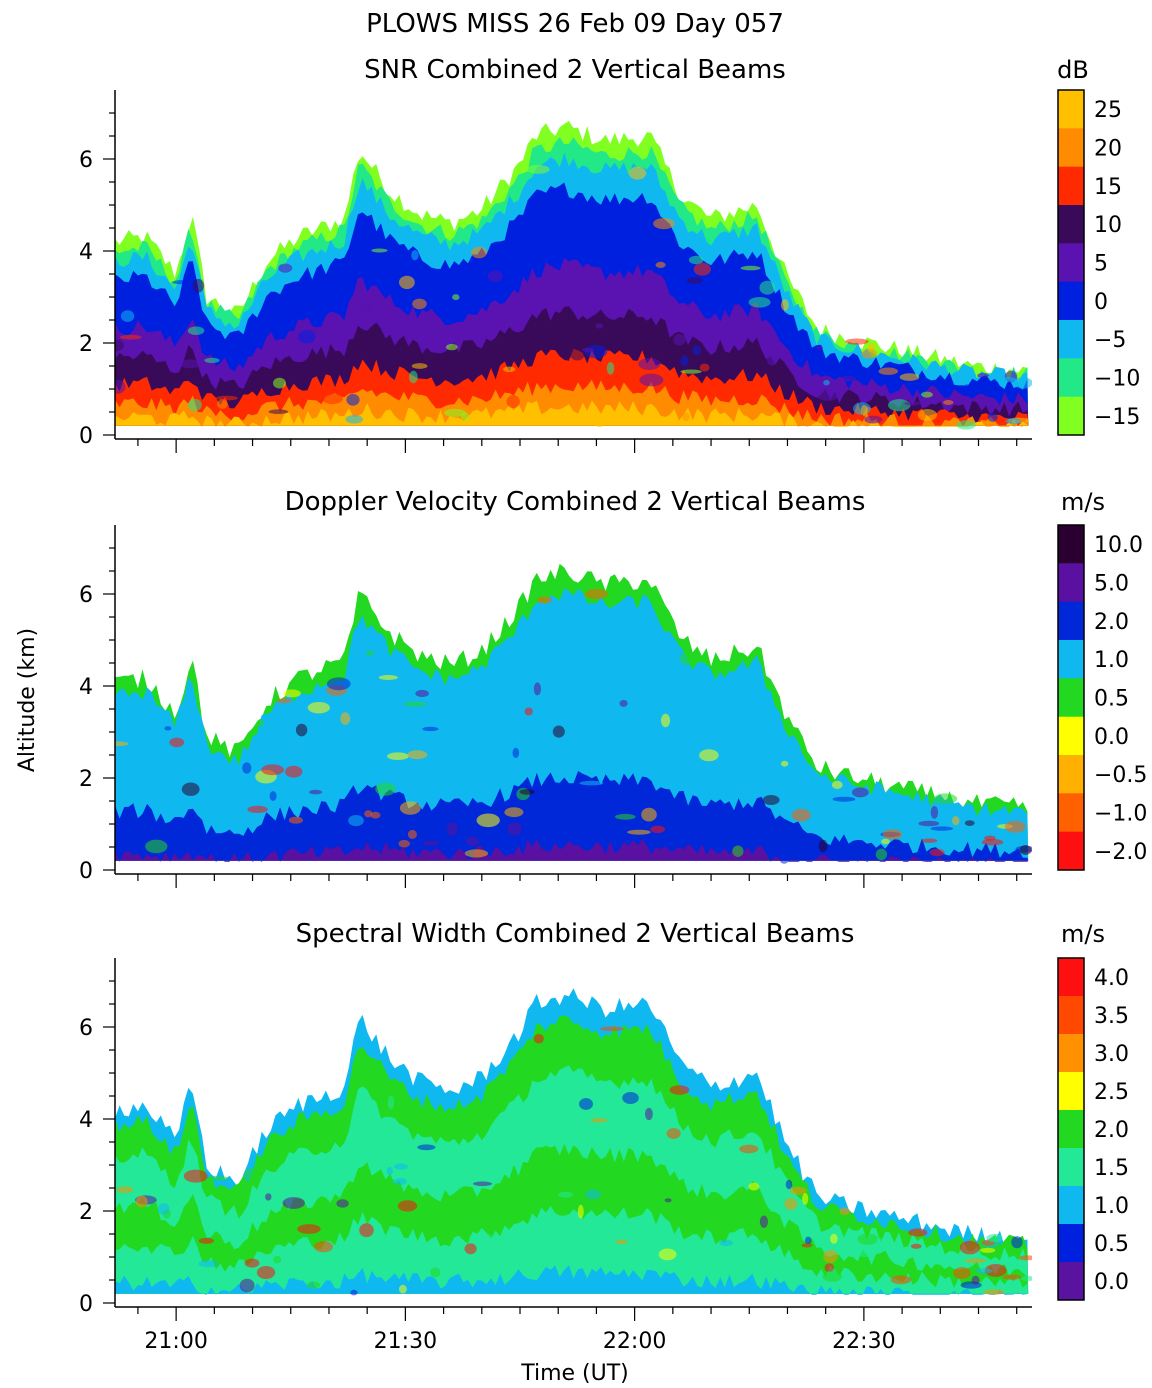  I want to click on colorbar-tick-label: 5.0, so click(1111, 584).